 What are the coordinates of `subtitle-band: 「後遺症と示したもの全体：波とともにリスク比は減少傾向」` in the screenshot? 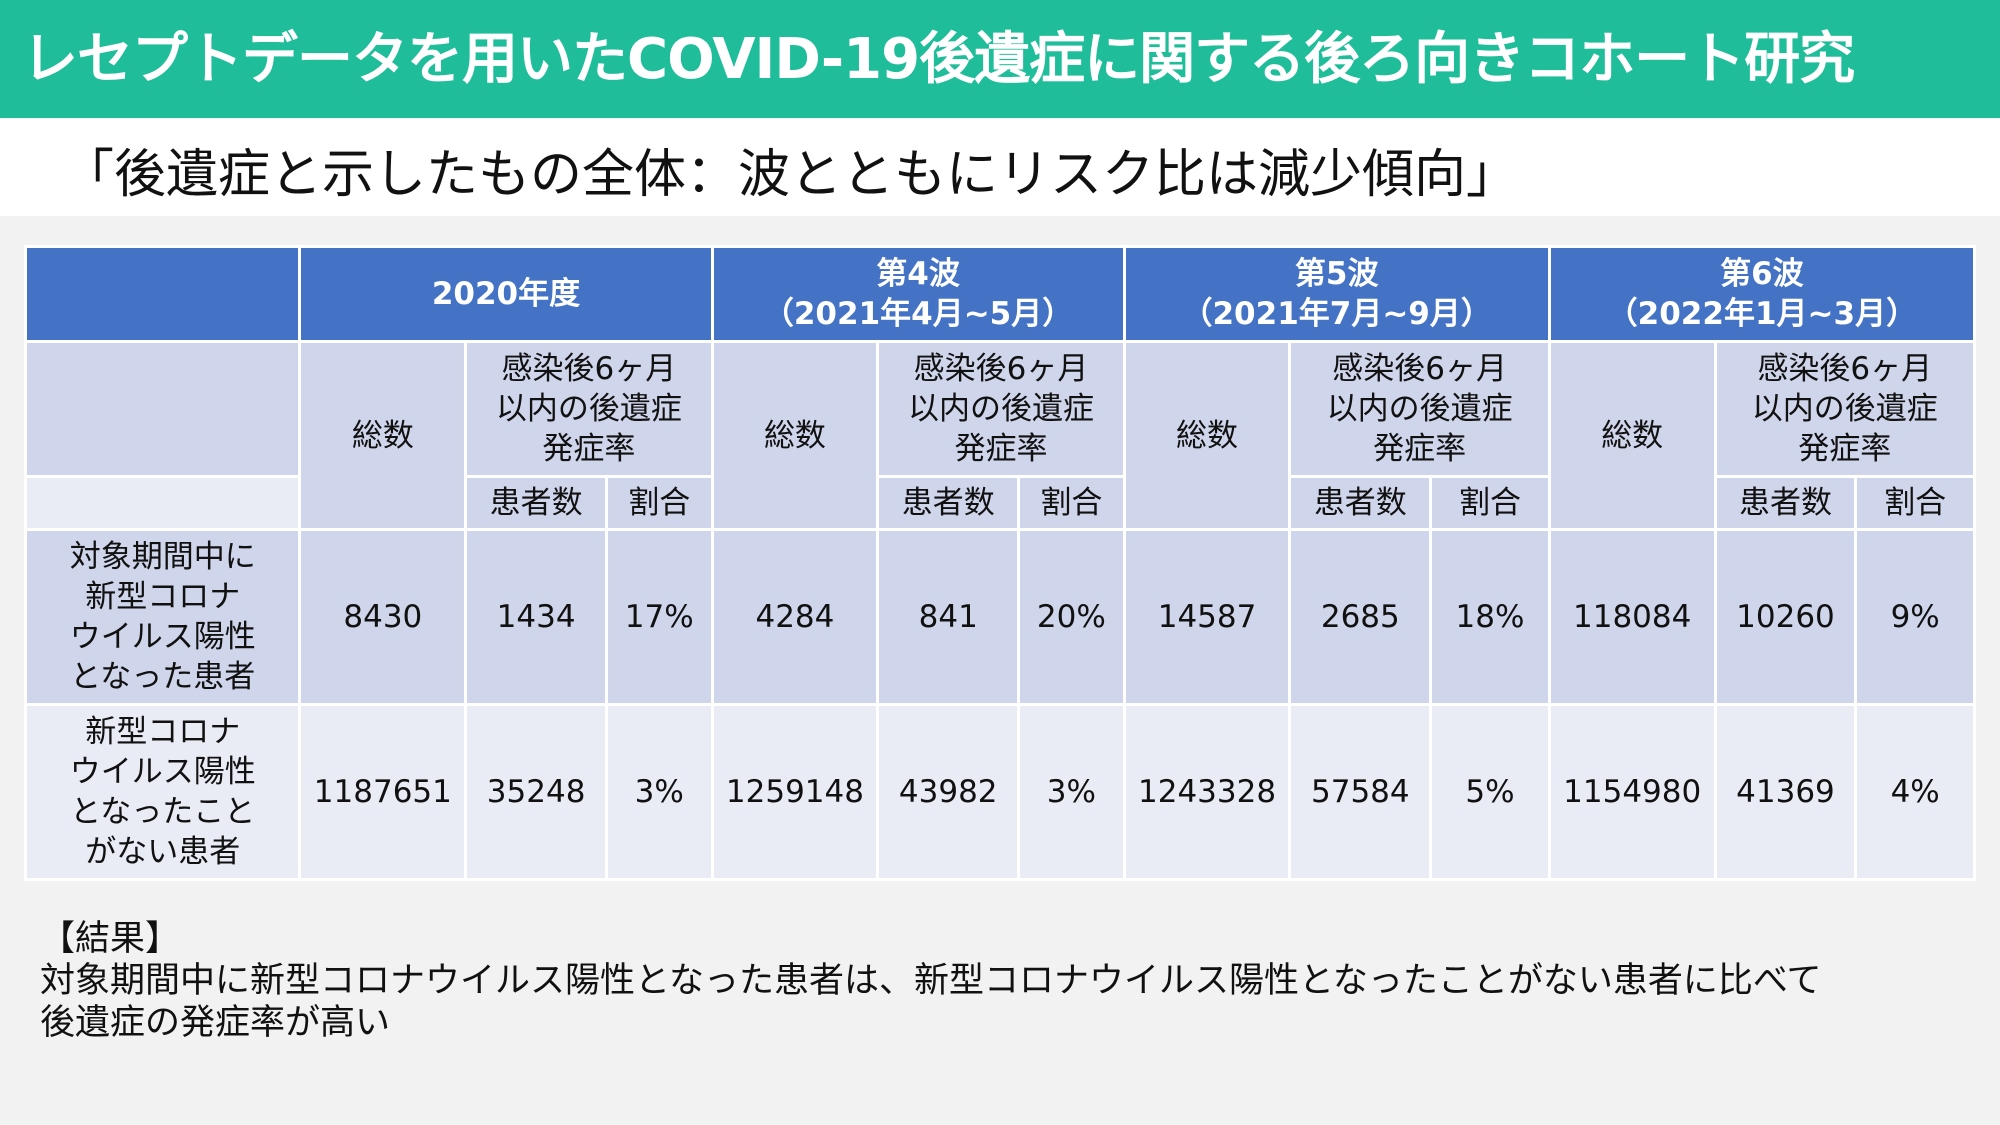 It's located at (1000, 167).